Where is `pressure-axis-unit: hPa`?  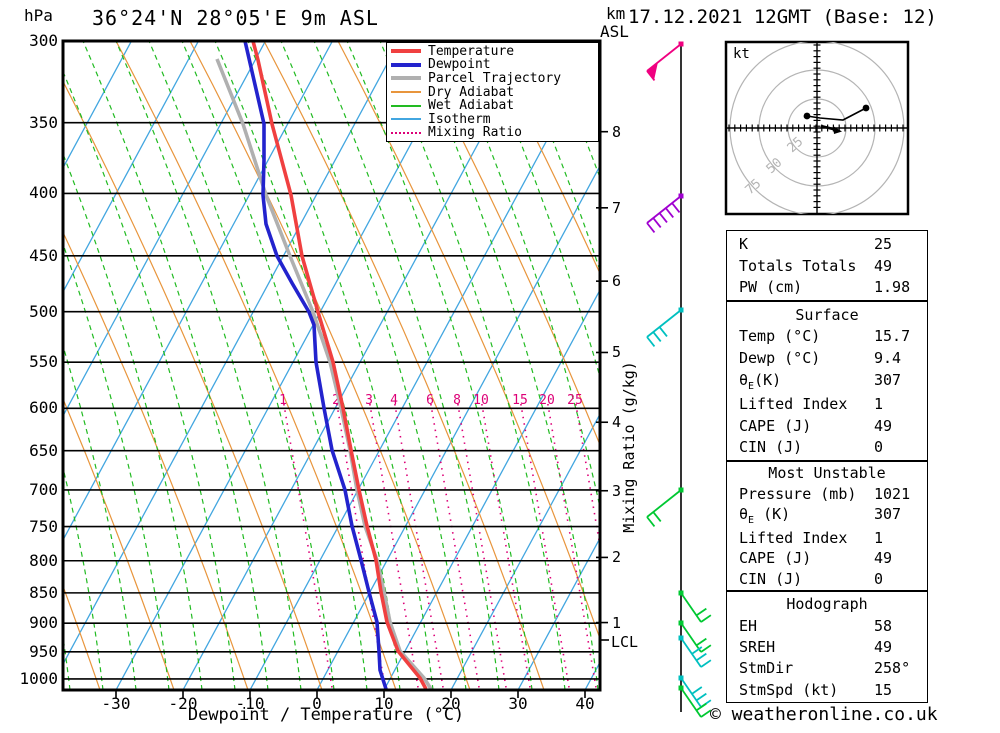
pressure-axis-unit: hPa is located at coordinates (38, 15).